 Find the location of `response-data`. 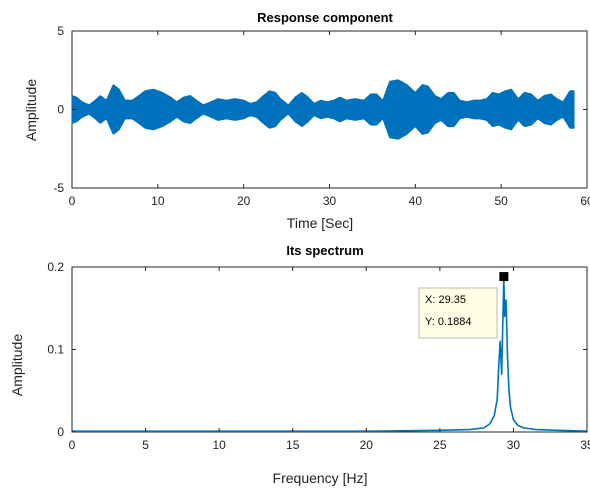

response-data is located at coordinates (323, 109).